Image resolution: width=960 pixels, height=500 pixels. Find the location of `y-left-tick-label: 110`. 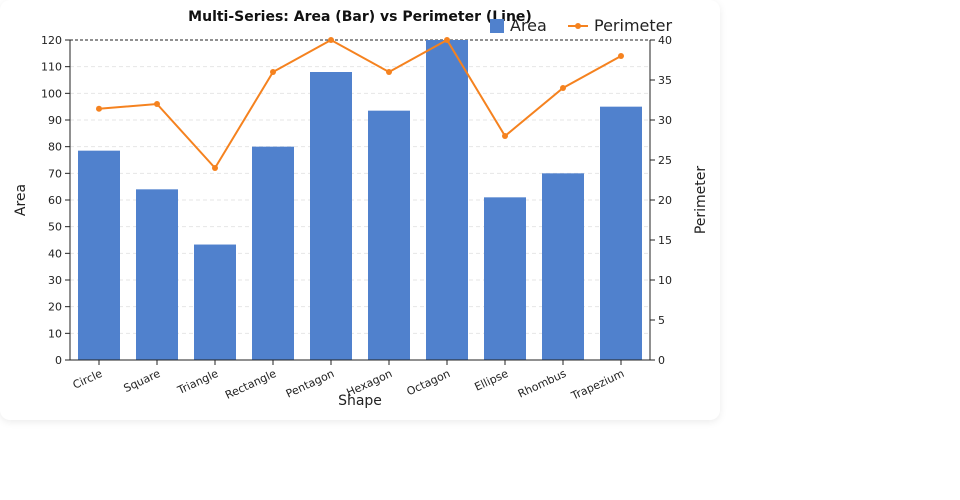

y-left-tick-label: 110 is located at coordinates (51, 67).